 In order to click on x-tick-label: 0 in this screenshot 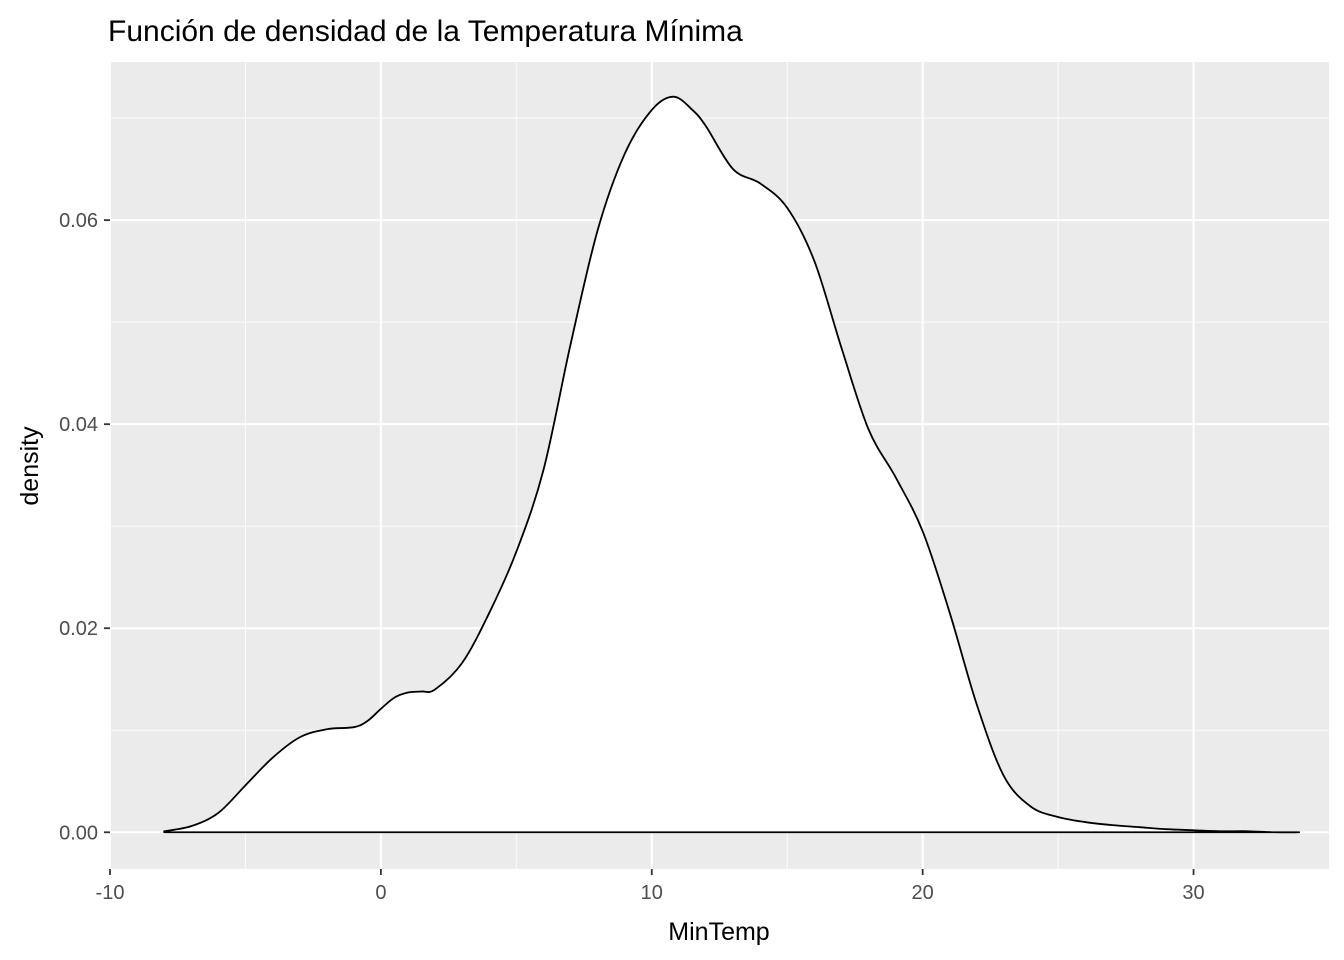, I will do `click(380, 893)`.